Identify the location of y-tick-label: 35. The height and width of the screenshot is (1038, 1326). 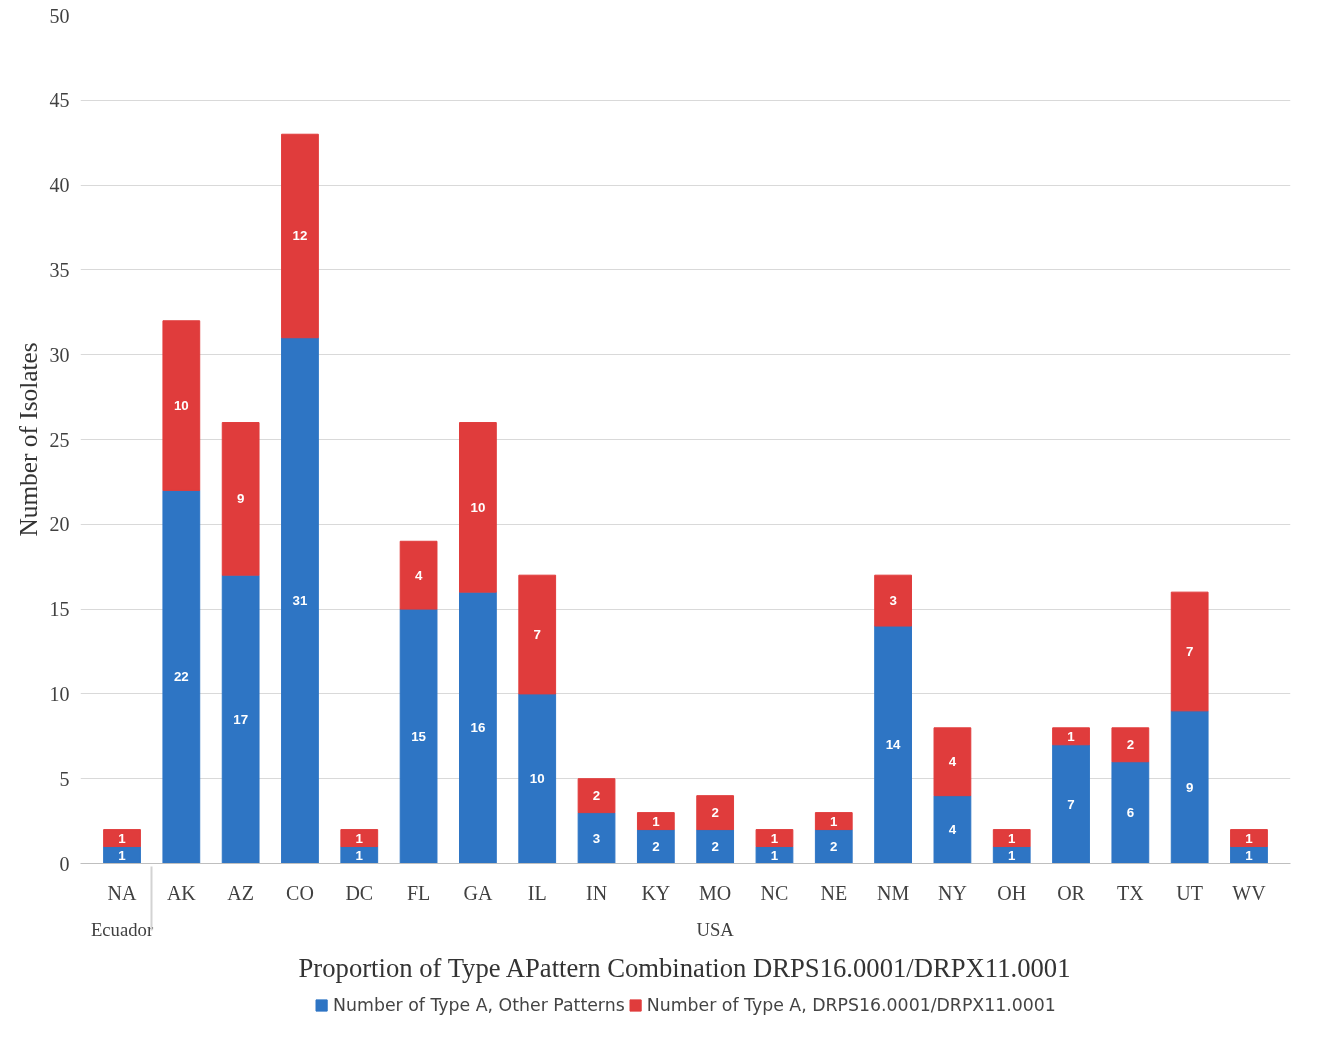
(59, 269).